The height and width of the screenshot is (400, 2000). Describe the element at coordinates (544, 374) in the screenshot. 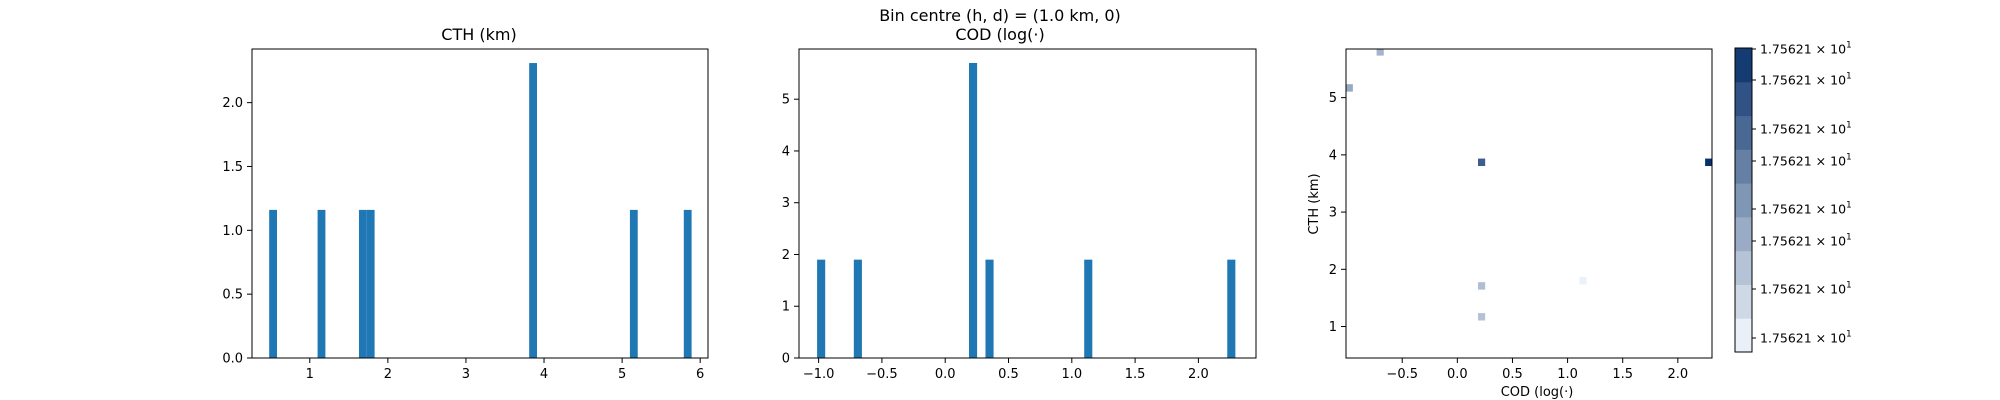

I see `x-tick-label-0-3: 4` at that location.